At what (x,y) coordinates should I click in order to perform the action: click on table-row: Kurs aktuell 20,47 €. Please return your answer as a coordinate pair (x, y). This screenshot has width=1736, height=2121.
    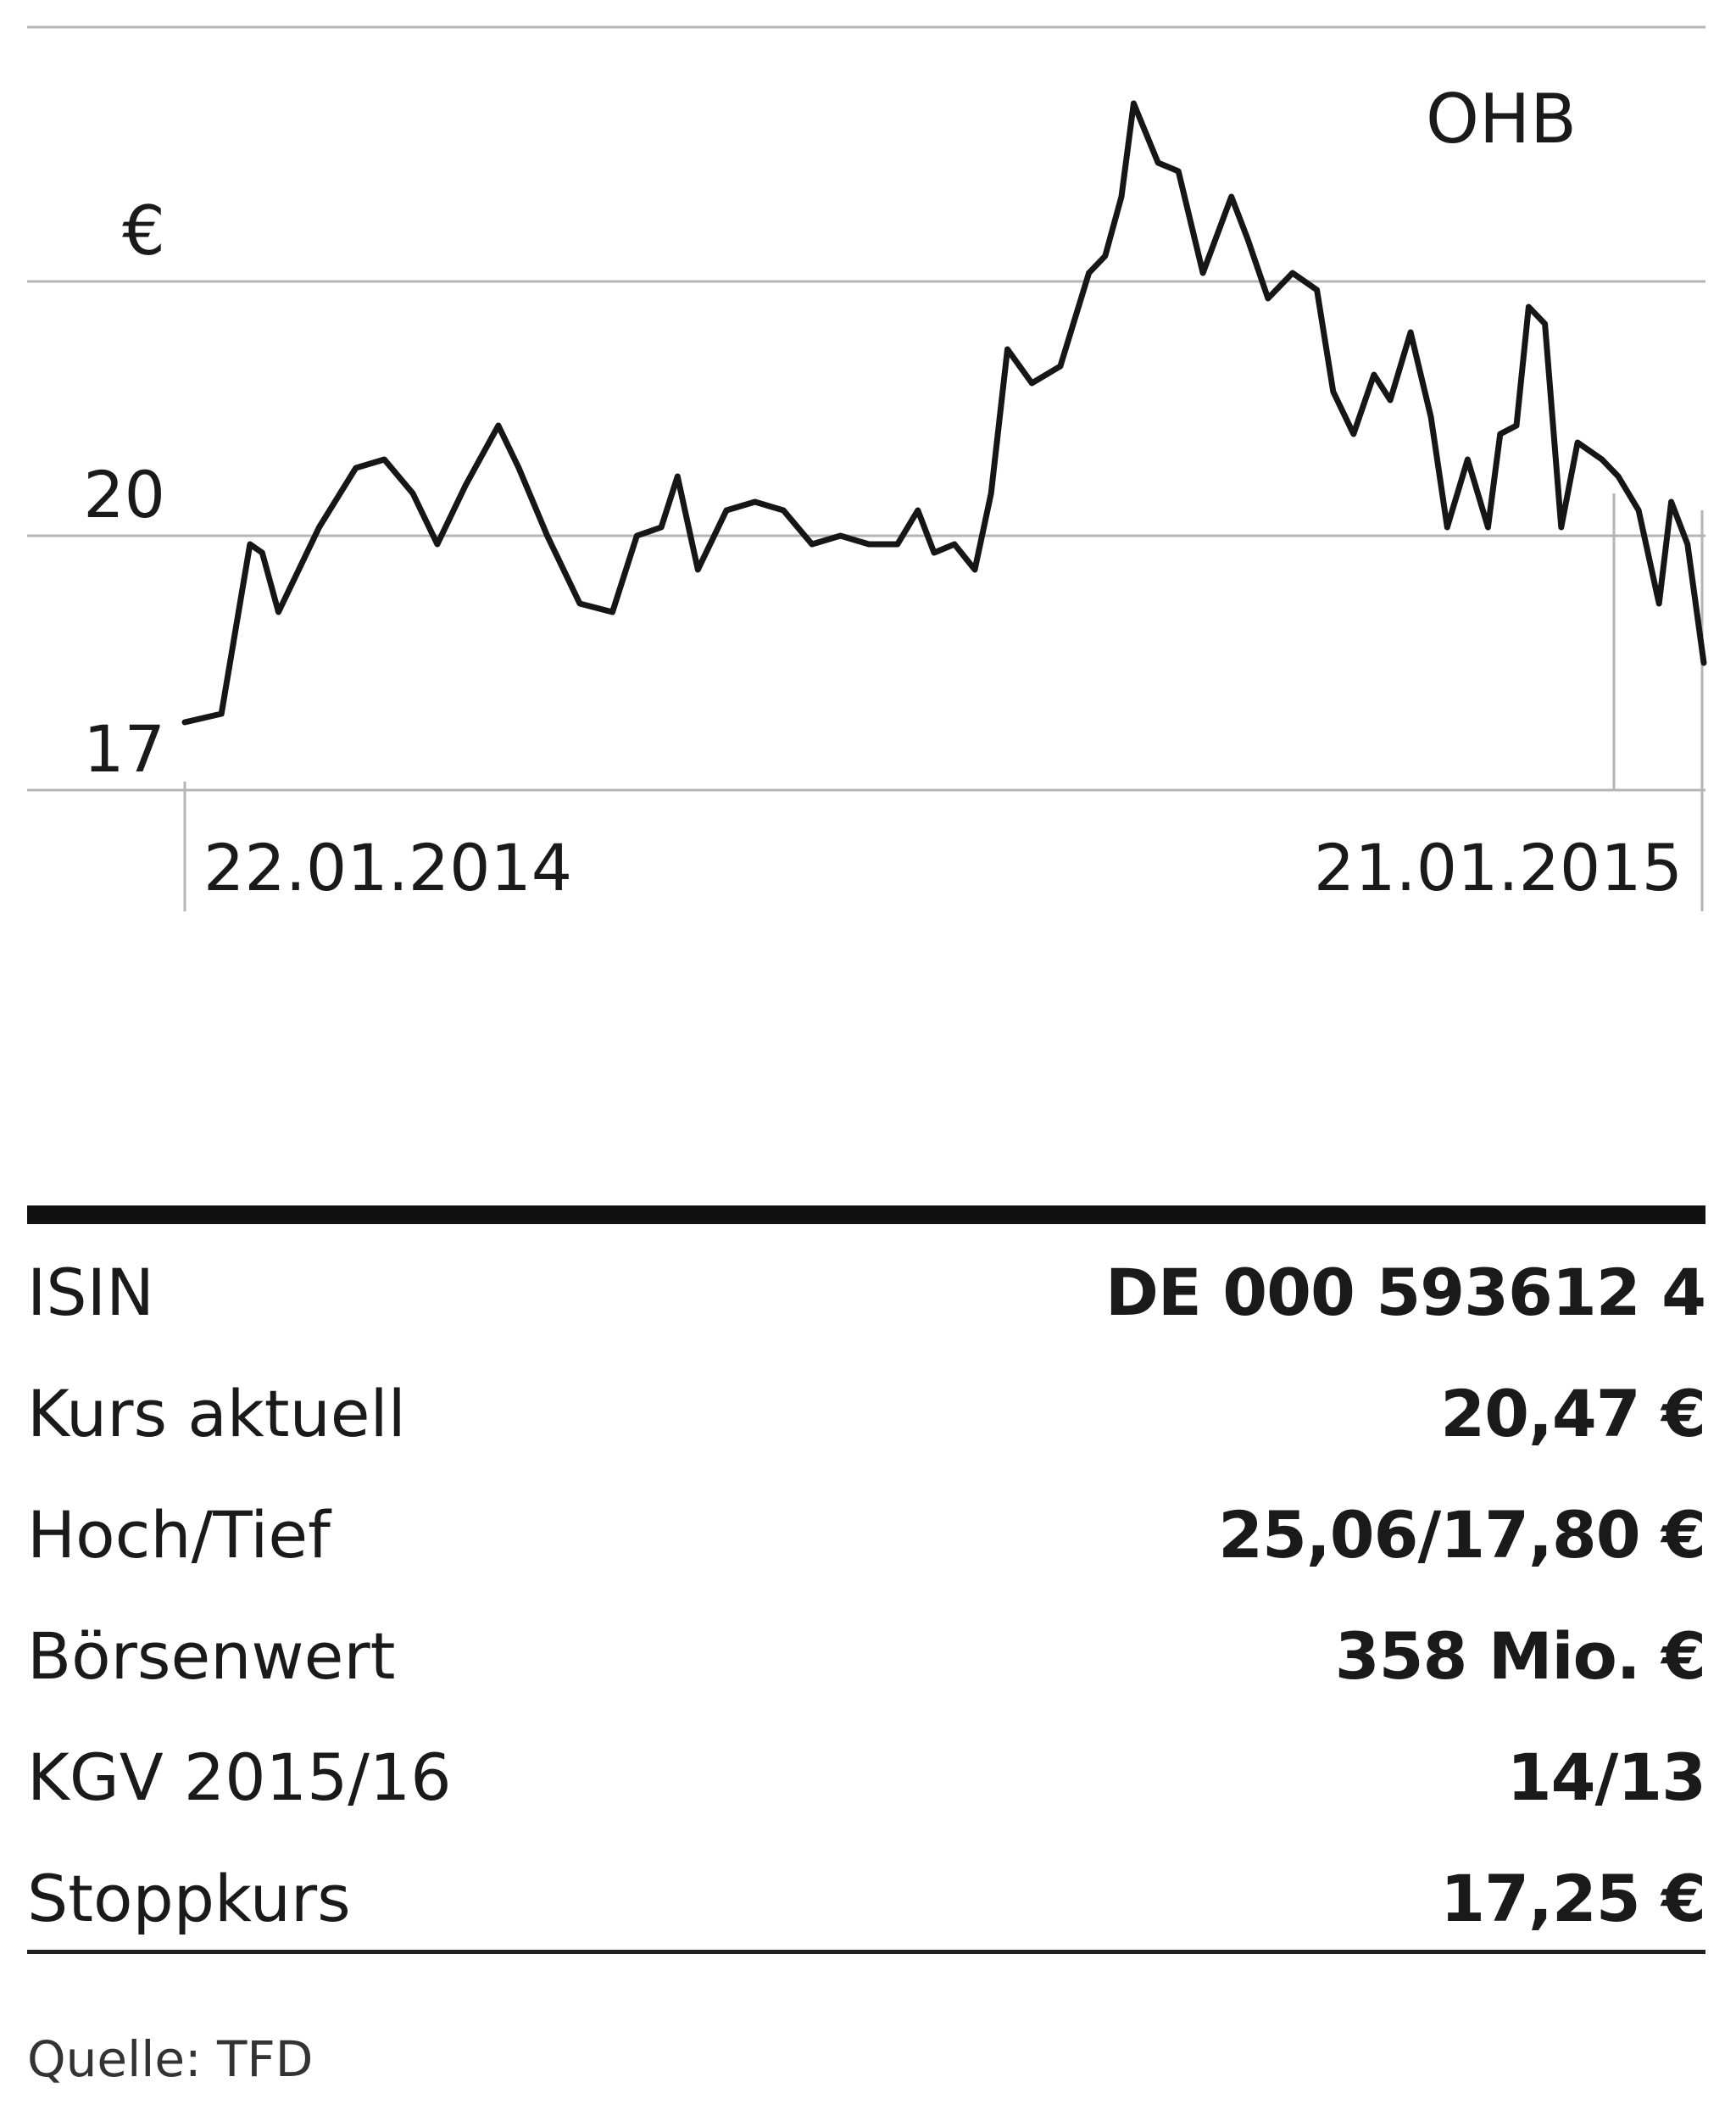
    Looking at the image, I should click on (866, 1414).